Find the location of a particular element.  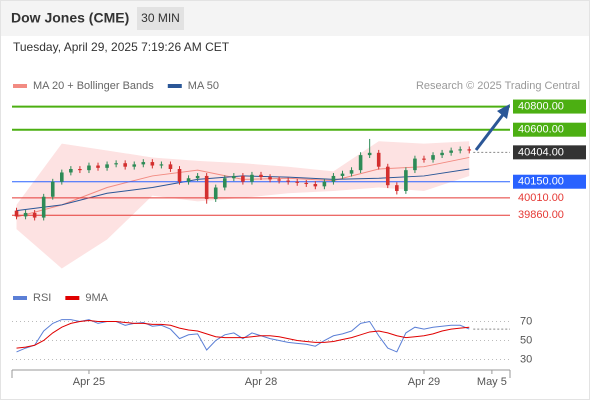

title: Dow Jones (CME) is located at coordinates (70, 18).